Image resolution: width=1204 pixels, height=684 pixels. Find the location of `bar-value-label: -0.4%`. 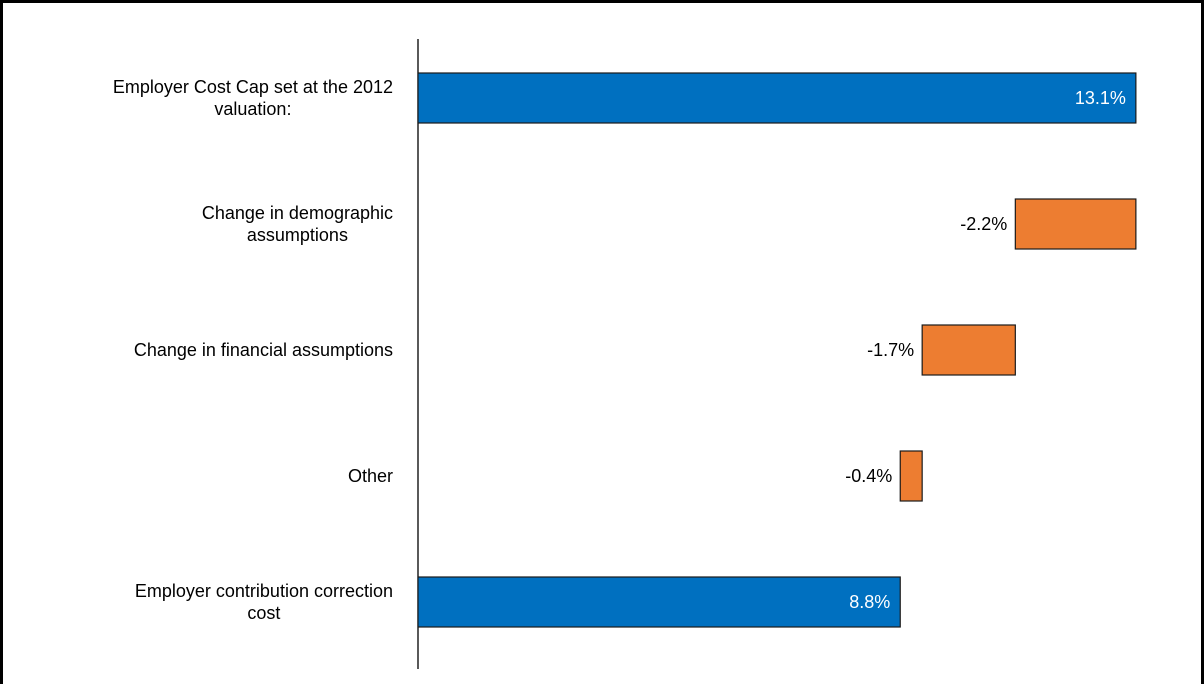

bar-value-label: -0.4% is located at coordinates (868, 476).